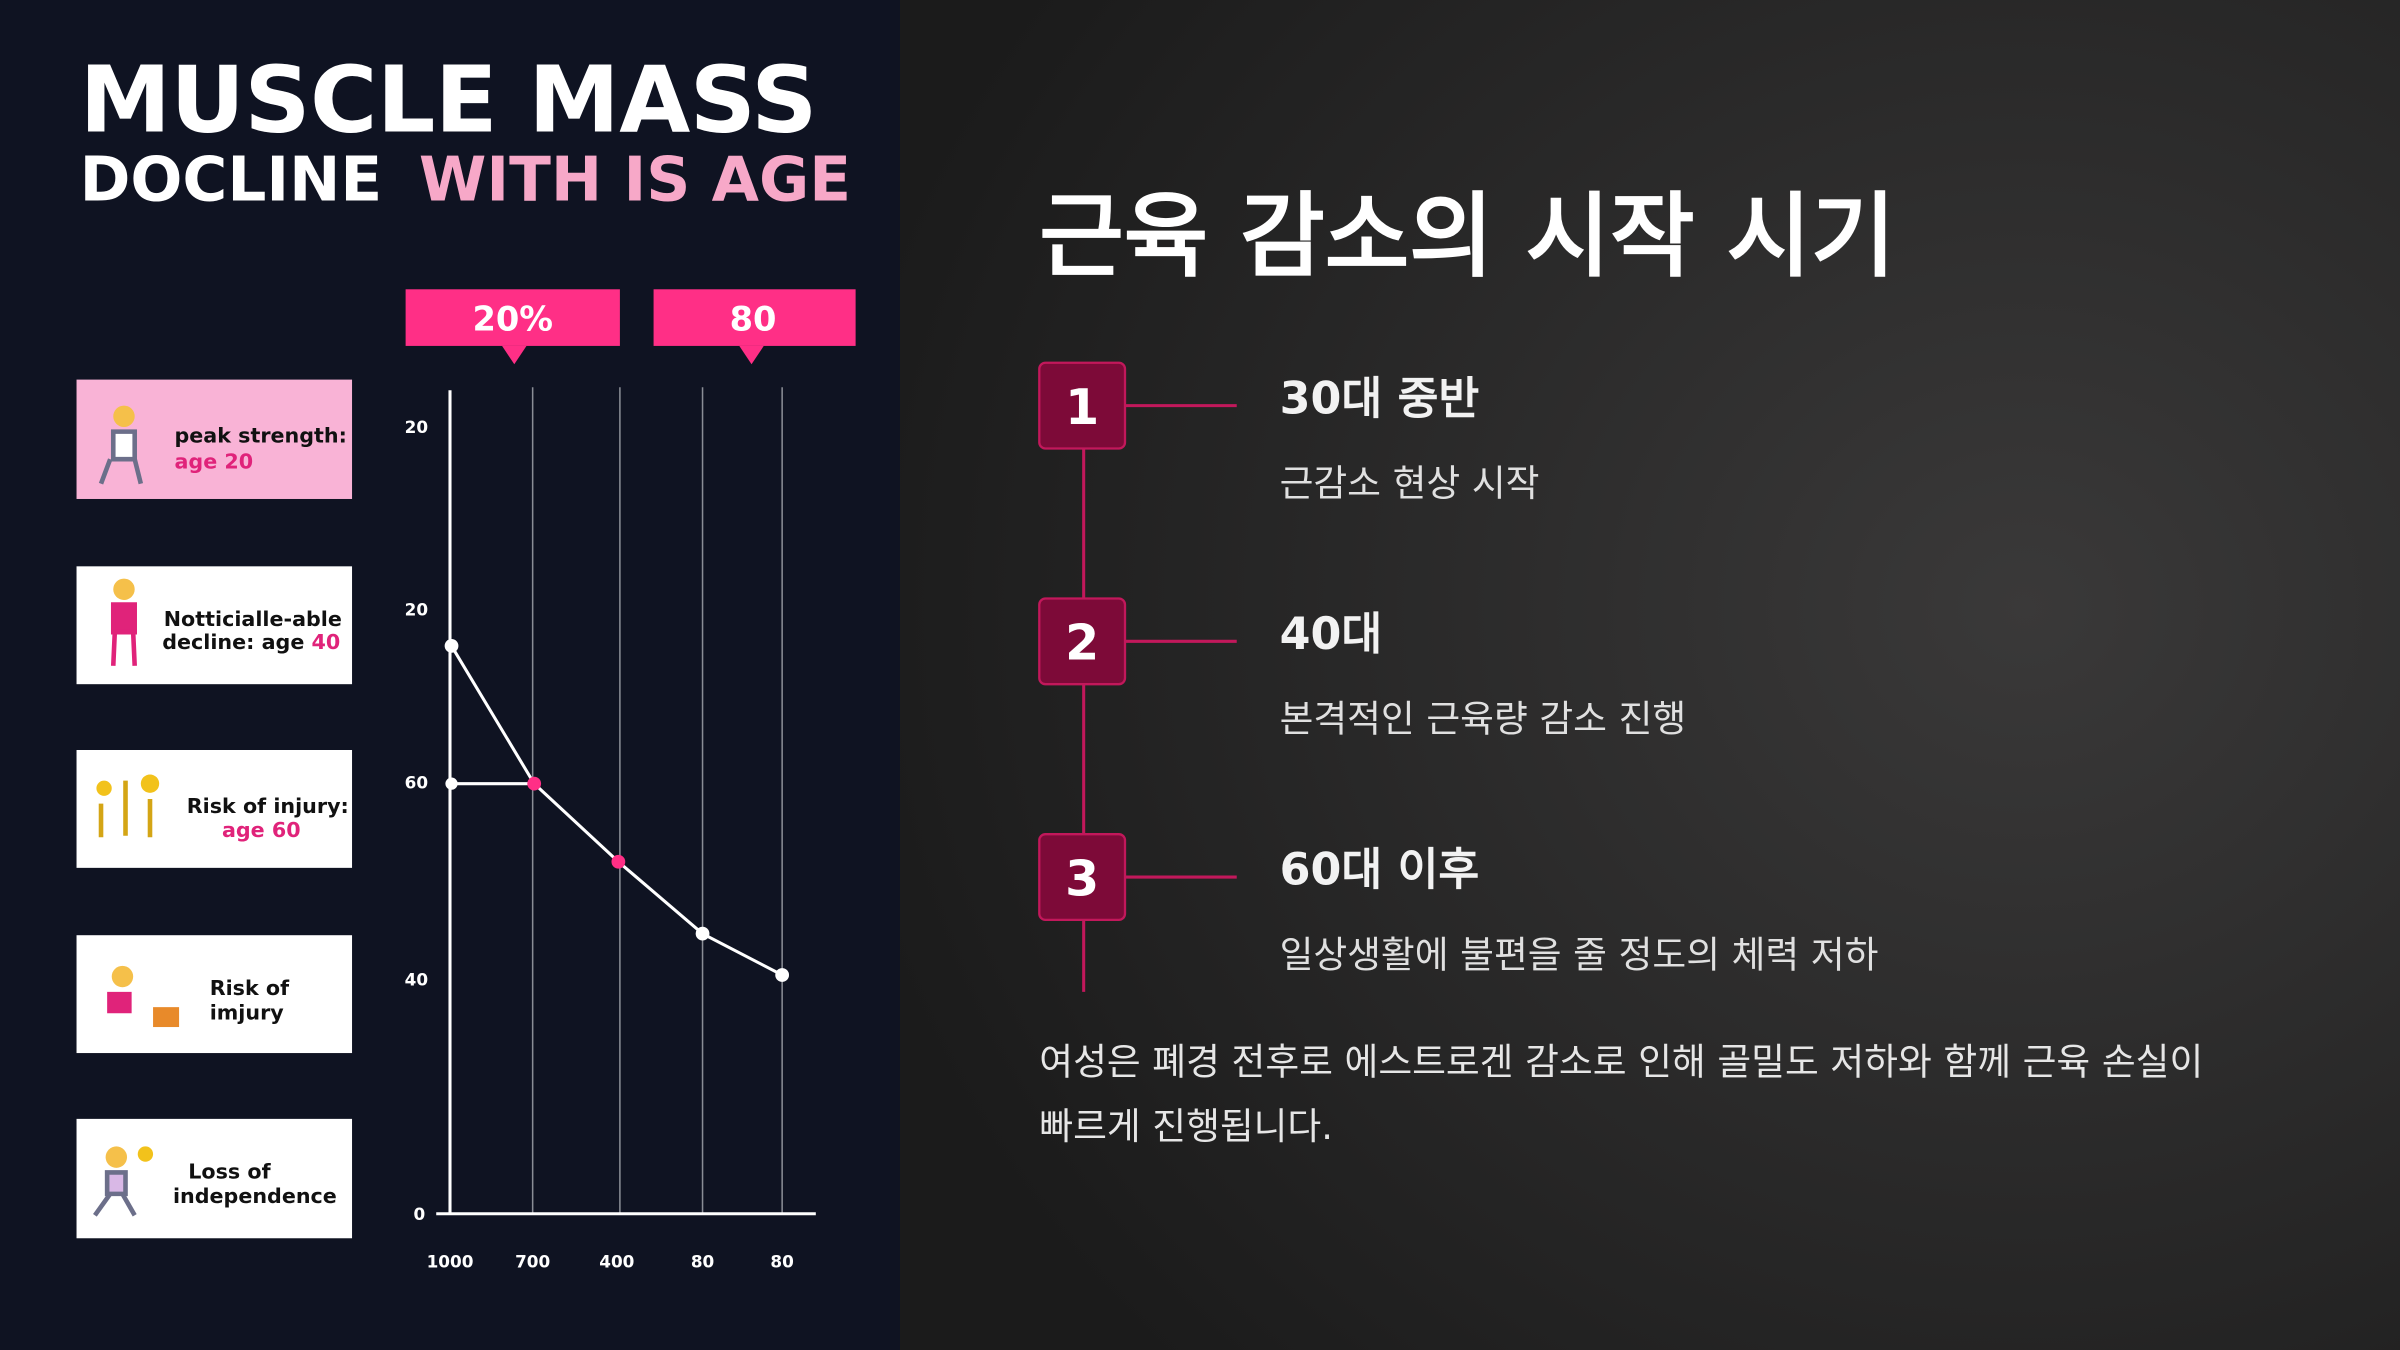 The image size is (2400, 1350). Describe the element at coordinates (1579, 954) in the screenshot. I see `step-description: 일상생활에 불편을 줄 정도의 체력 저하` at that location.